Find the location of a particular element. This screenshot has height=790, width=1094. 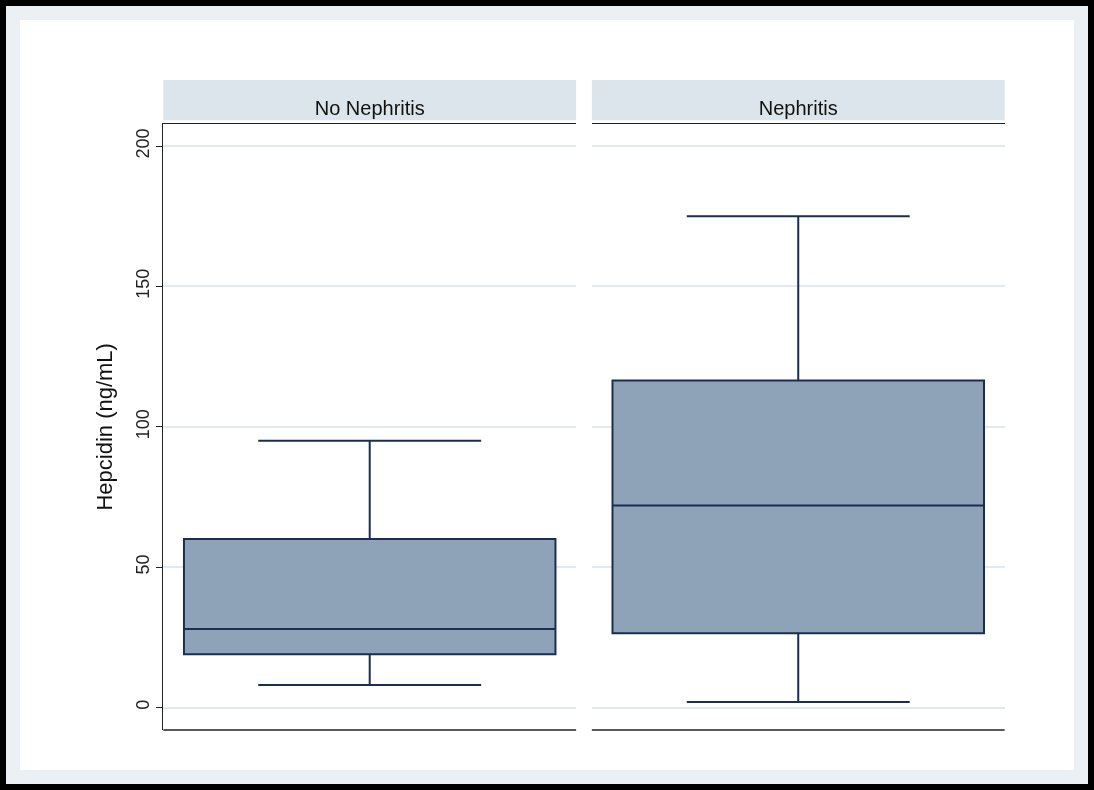

y-tick-label: 0 is located at coordinates (143, 704).